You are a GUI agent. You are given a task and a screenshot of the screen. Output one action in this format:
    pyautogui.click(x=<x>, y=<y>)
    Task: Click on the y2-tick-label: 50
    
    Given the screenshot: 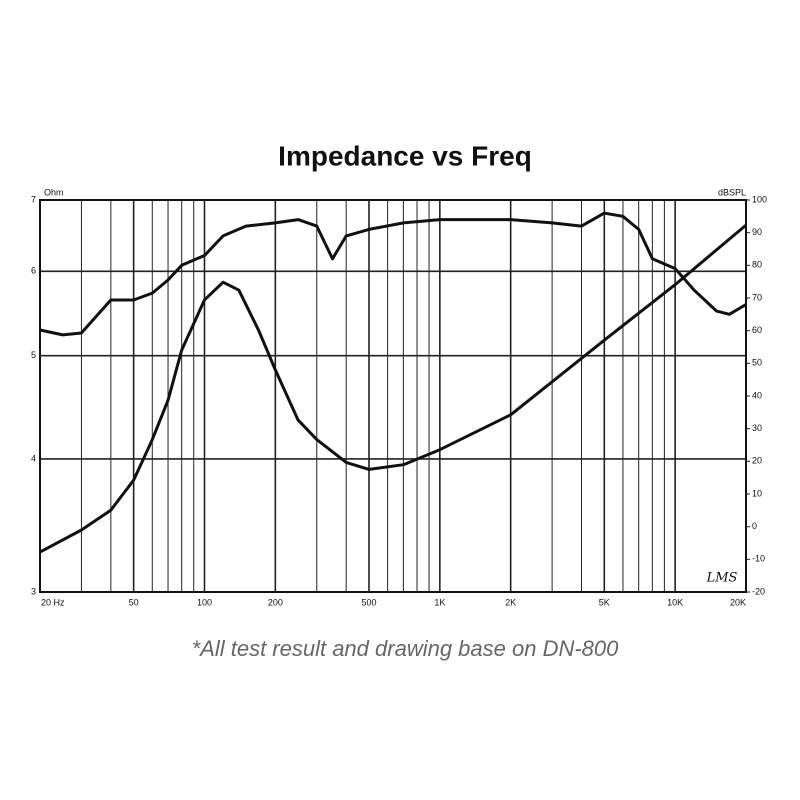 What is the action you would take?
    pyautogui.click(x=757, y=363)
    